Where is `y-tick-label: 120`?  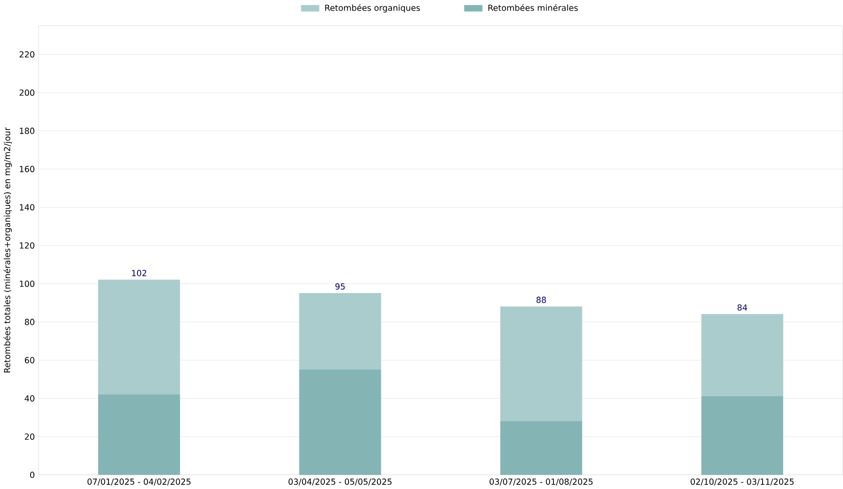
y-tick-label: 120 is located at coordinates (27, 245).